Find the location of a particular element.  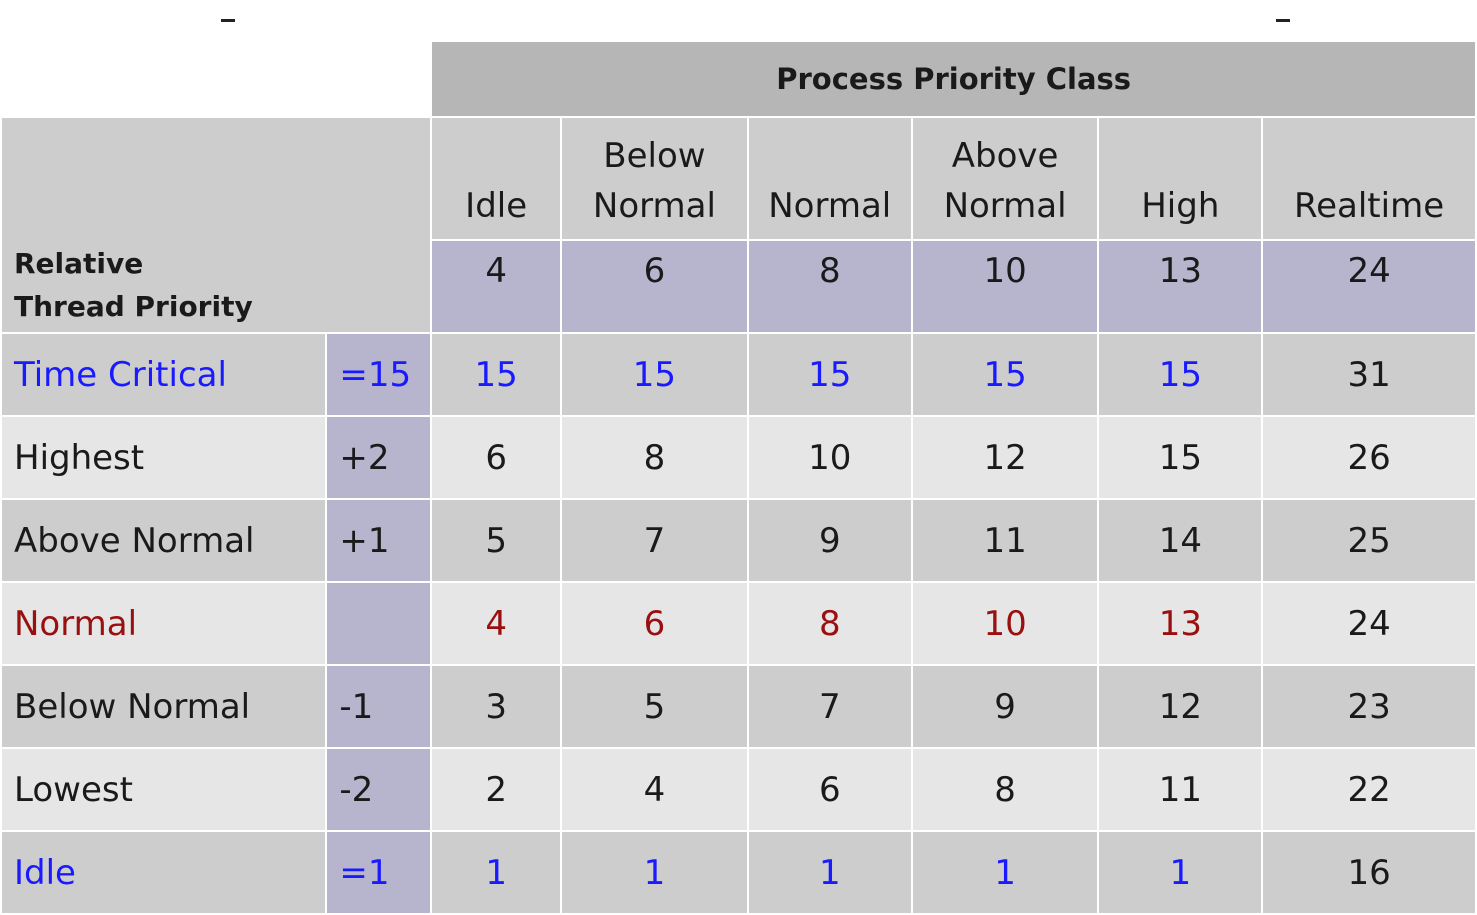

table-row: Normal 4 6 8 10 13 24 is located at coordinates (738, 623).